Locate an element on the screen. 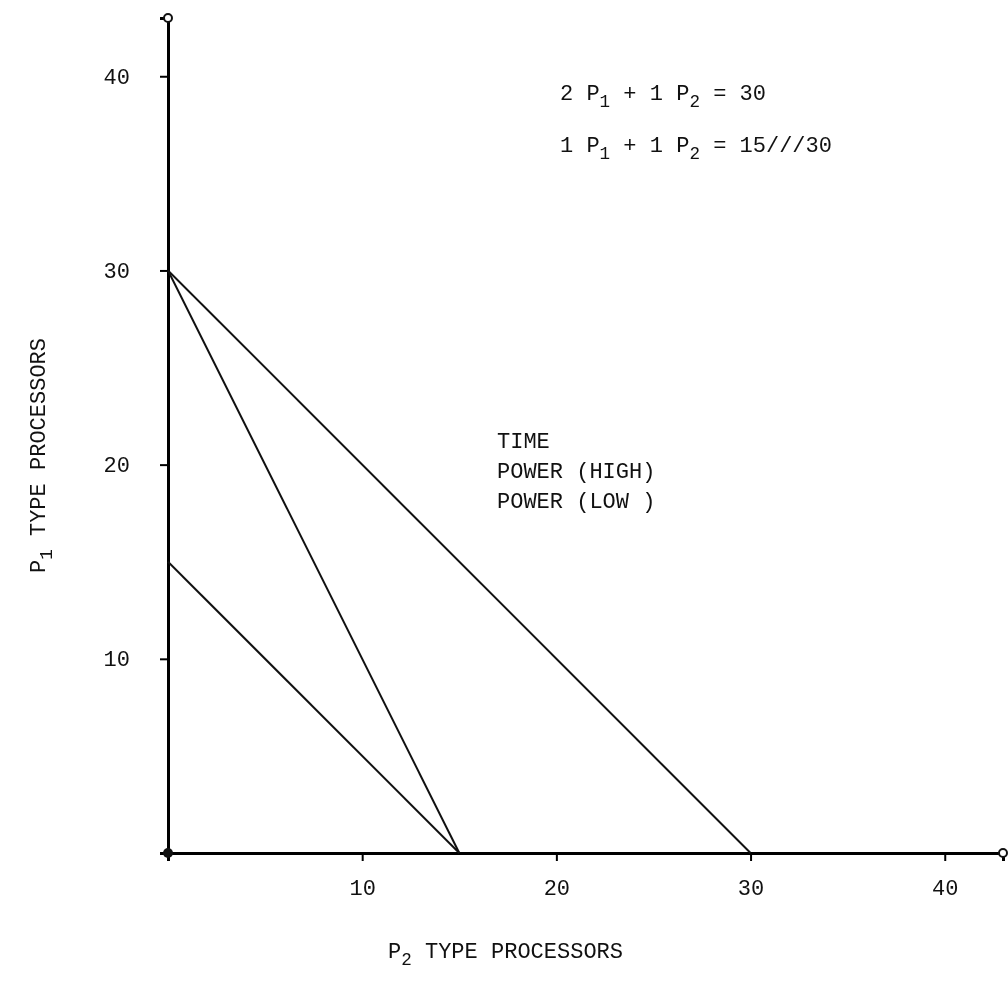 The image size is (1008, 982). y-tick-label: 40 is located at coordinates (116, 78).